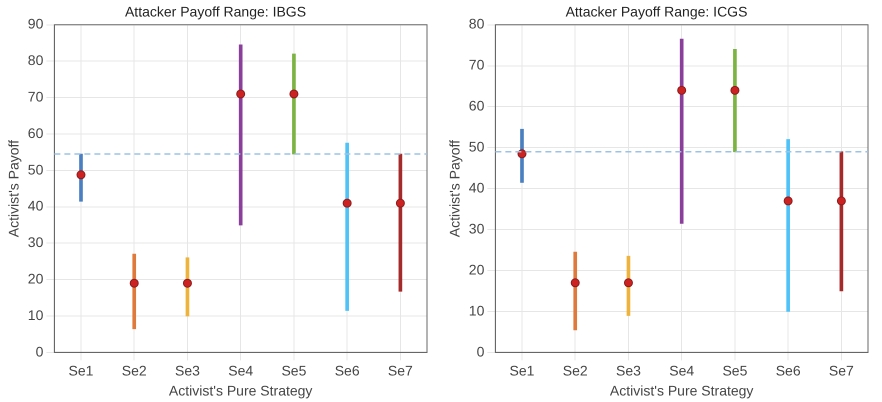  Describe the element at coordinates (215, 11) in the screenshot. I see `chart-title: Attacker Payoff Range: IBGS` at that location.